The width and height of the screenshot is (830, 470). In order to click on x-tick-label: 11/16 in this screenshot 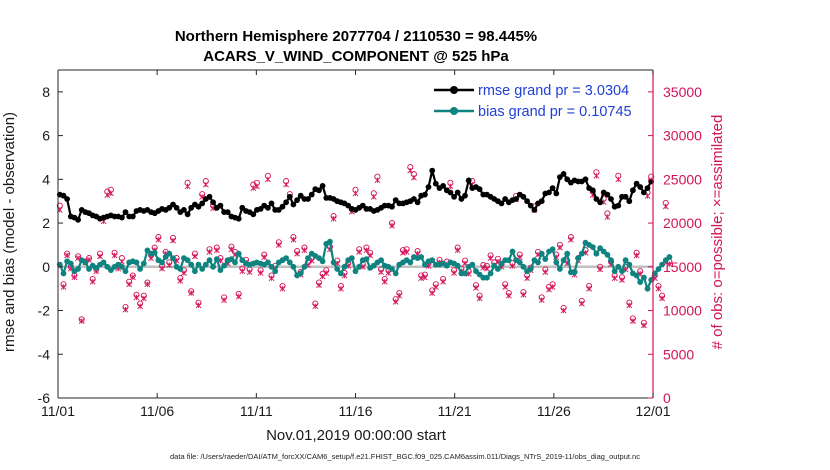, I will do `click(356, 411)`.